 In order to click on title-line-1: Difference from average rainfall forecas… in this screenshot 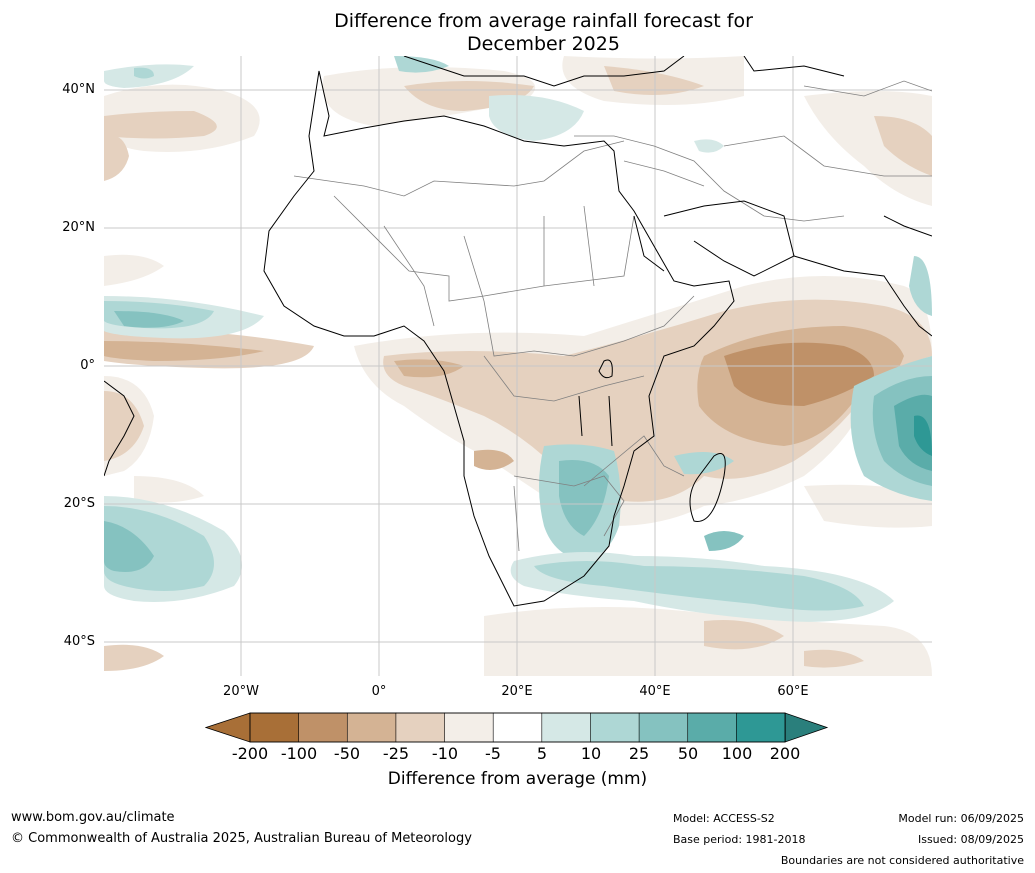, I will do `click(543, 21)`.